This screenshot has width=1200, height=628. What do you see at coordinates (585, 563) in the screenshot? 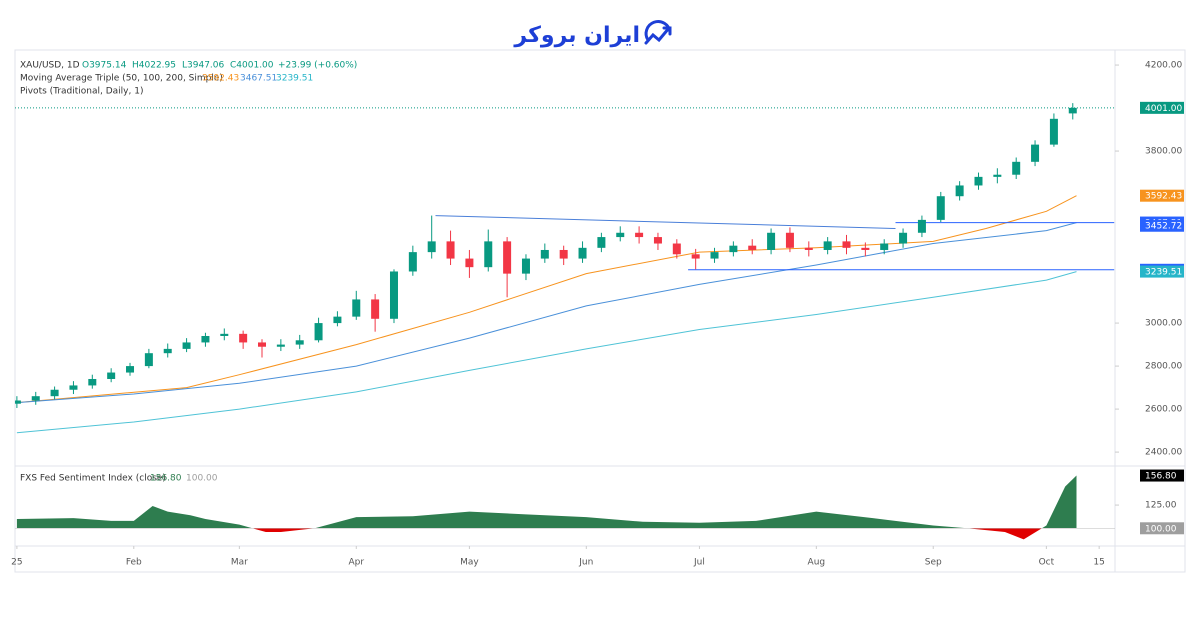
I see `x-tick-label: Jun` at bounding box center [585, 563].